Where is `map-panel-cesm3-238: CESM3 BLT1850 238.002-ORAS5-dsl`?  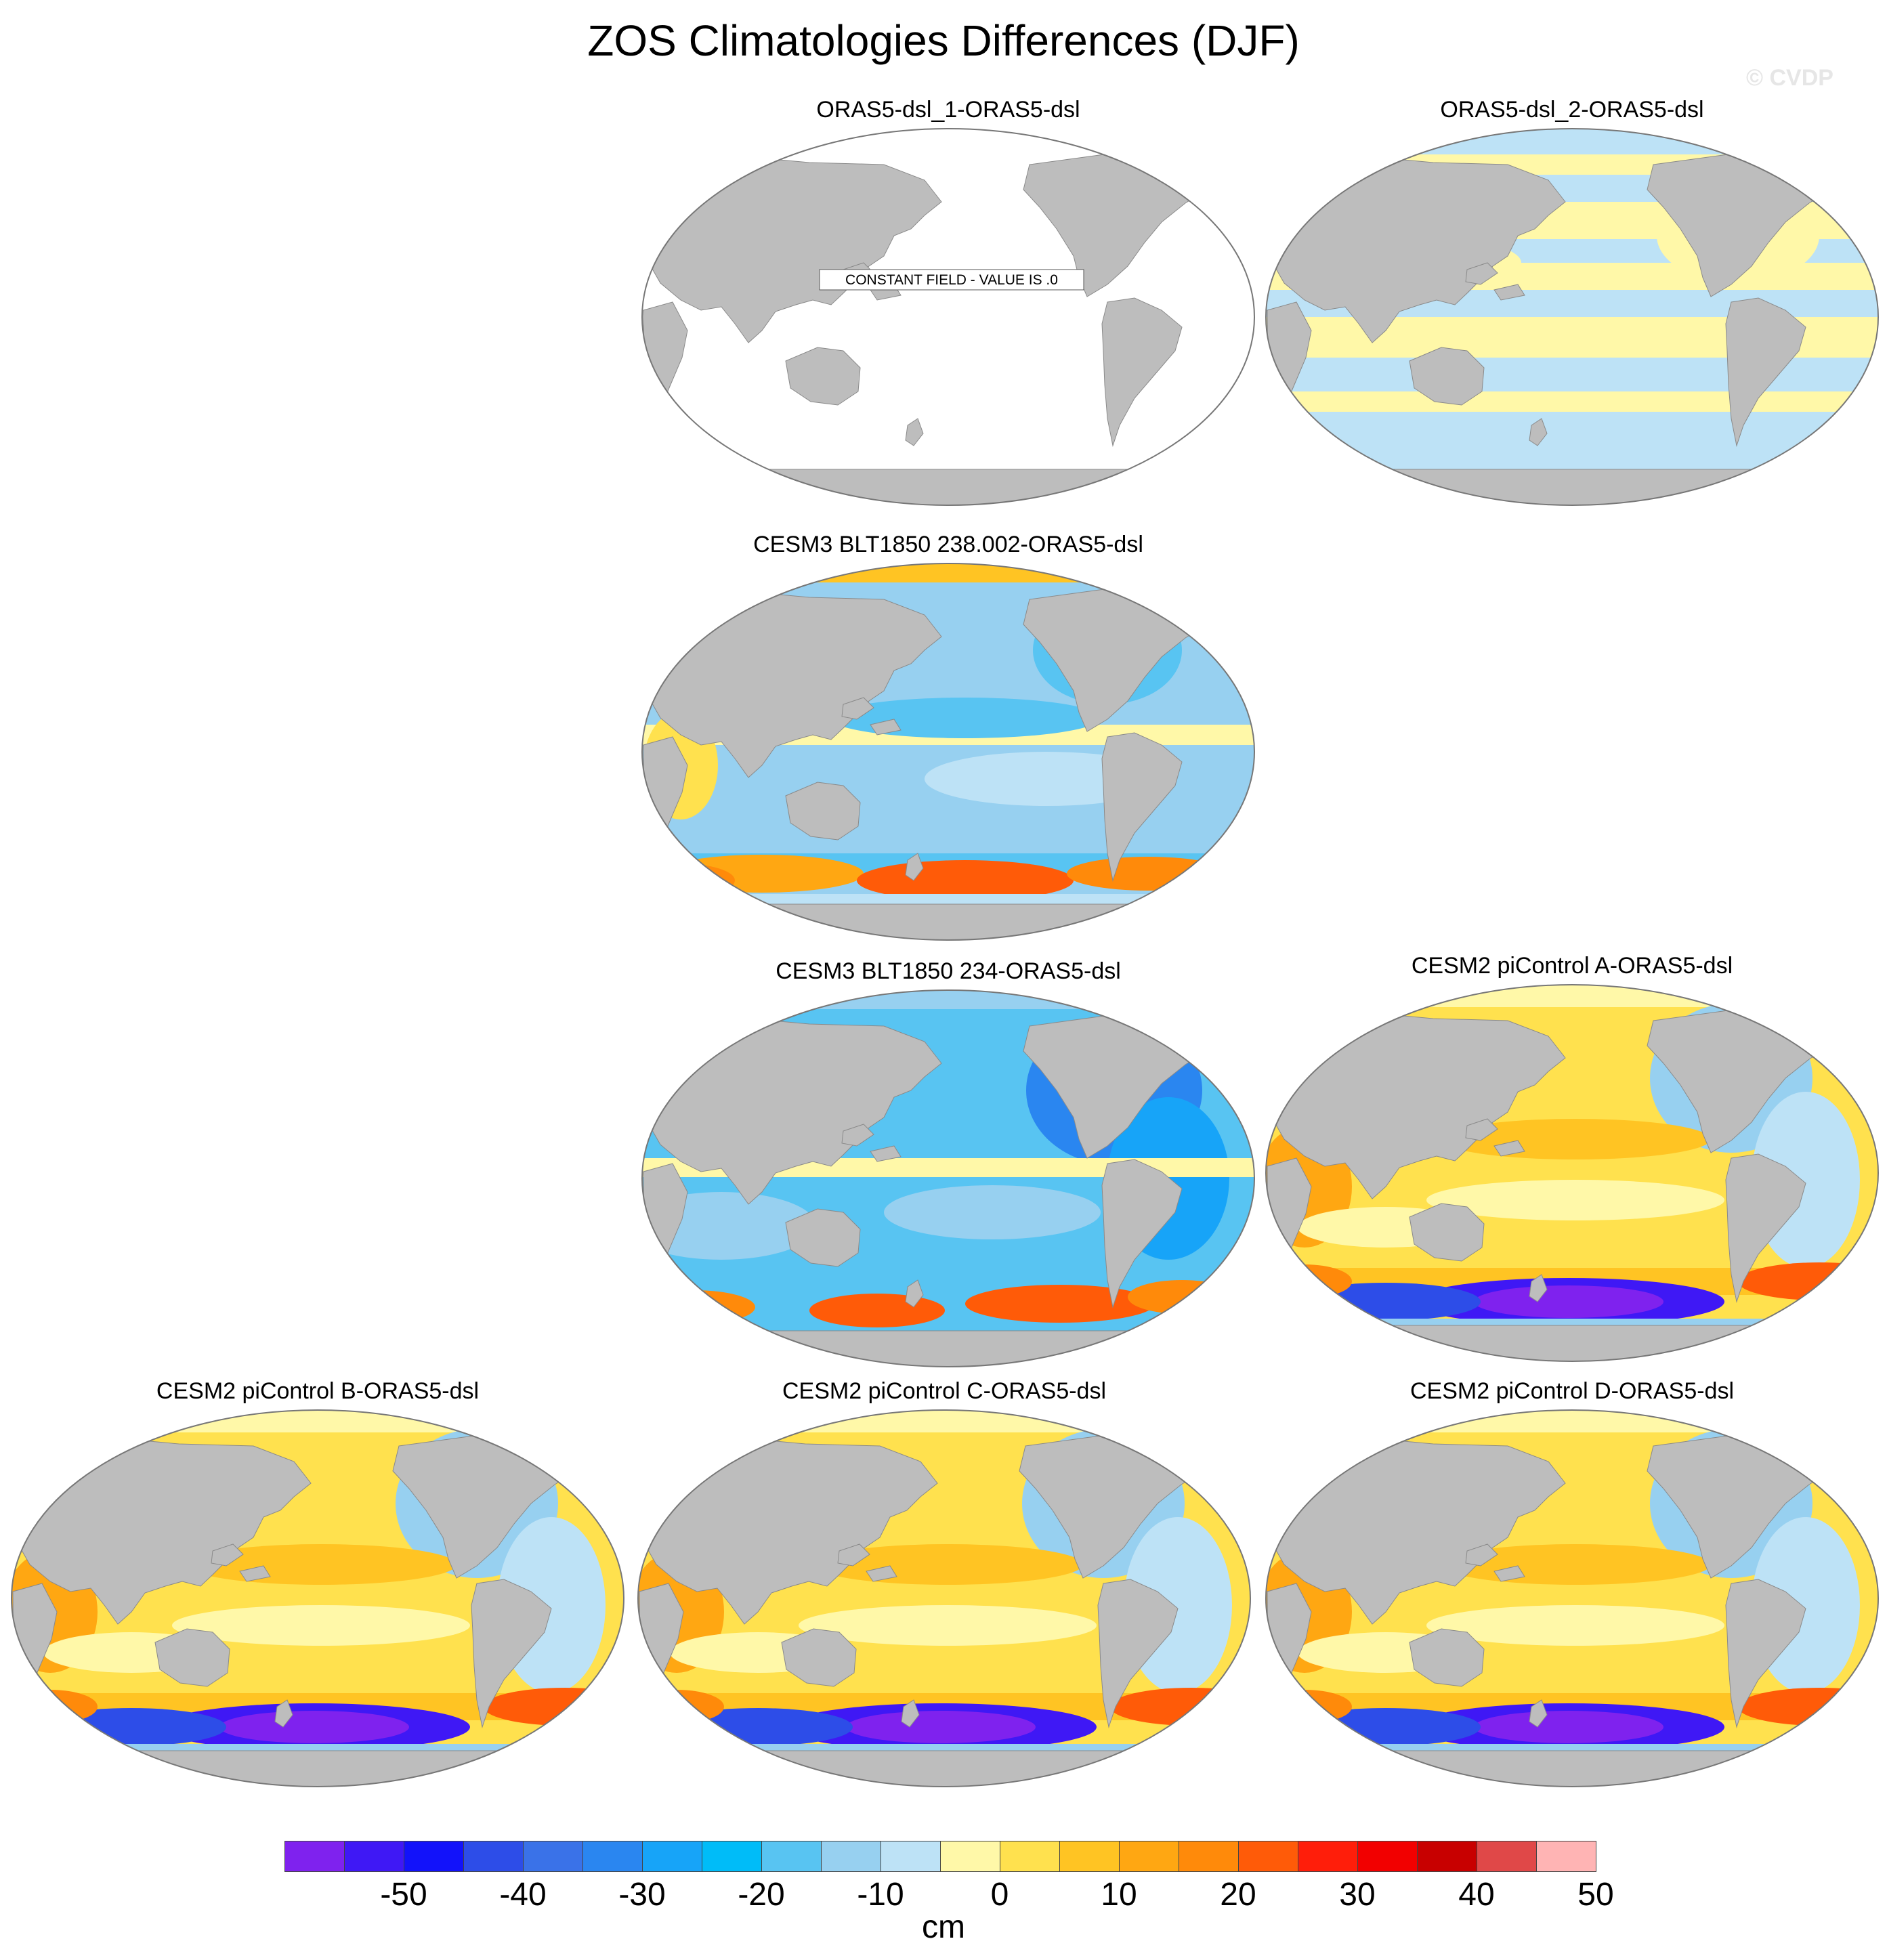
map-panel-cesm3-238: CESM3 BLT1850 238.002-ORAS5-dsl is located at coordinates (948, 736).